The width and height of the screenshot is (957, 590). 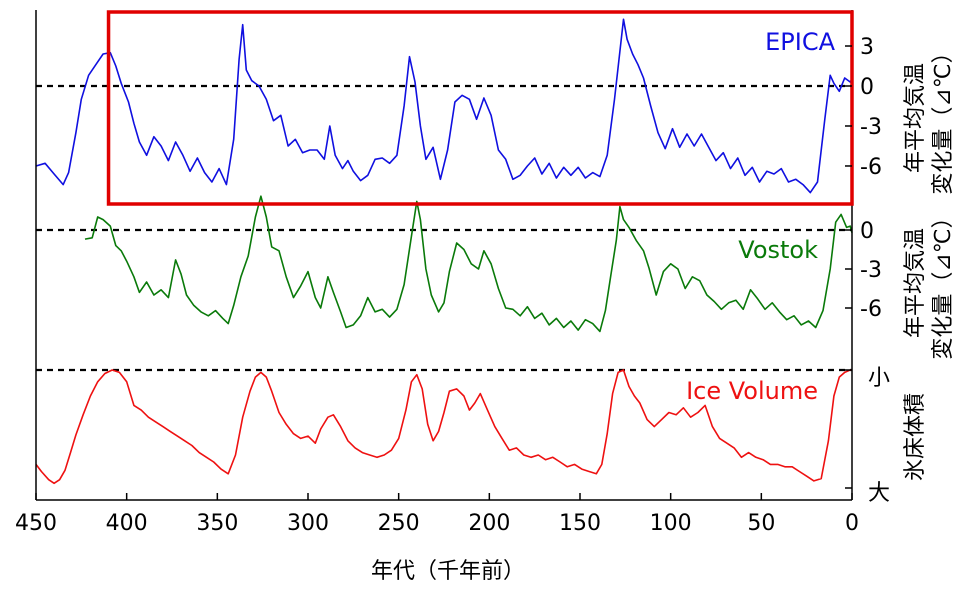 What do you see at coordinates (867, 47) in the screenshot?
I see `y-tick-label-epica: 3` at bounding box center [867, 47].